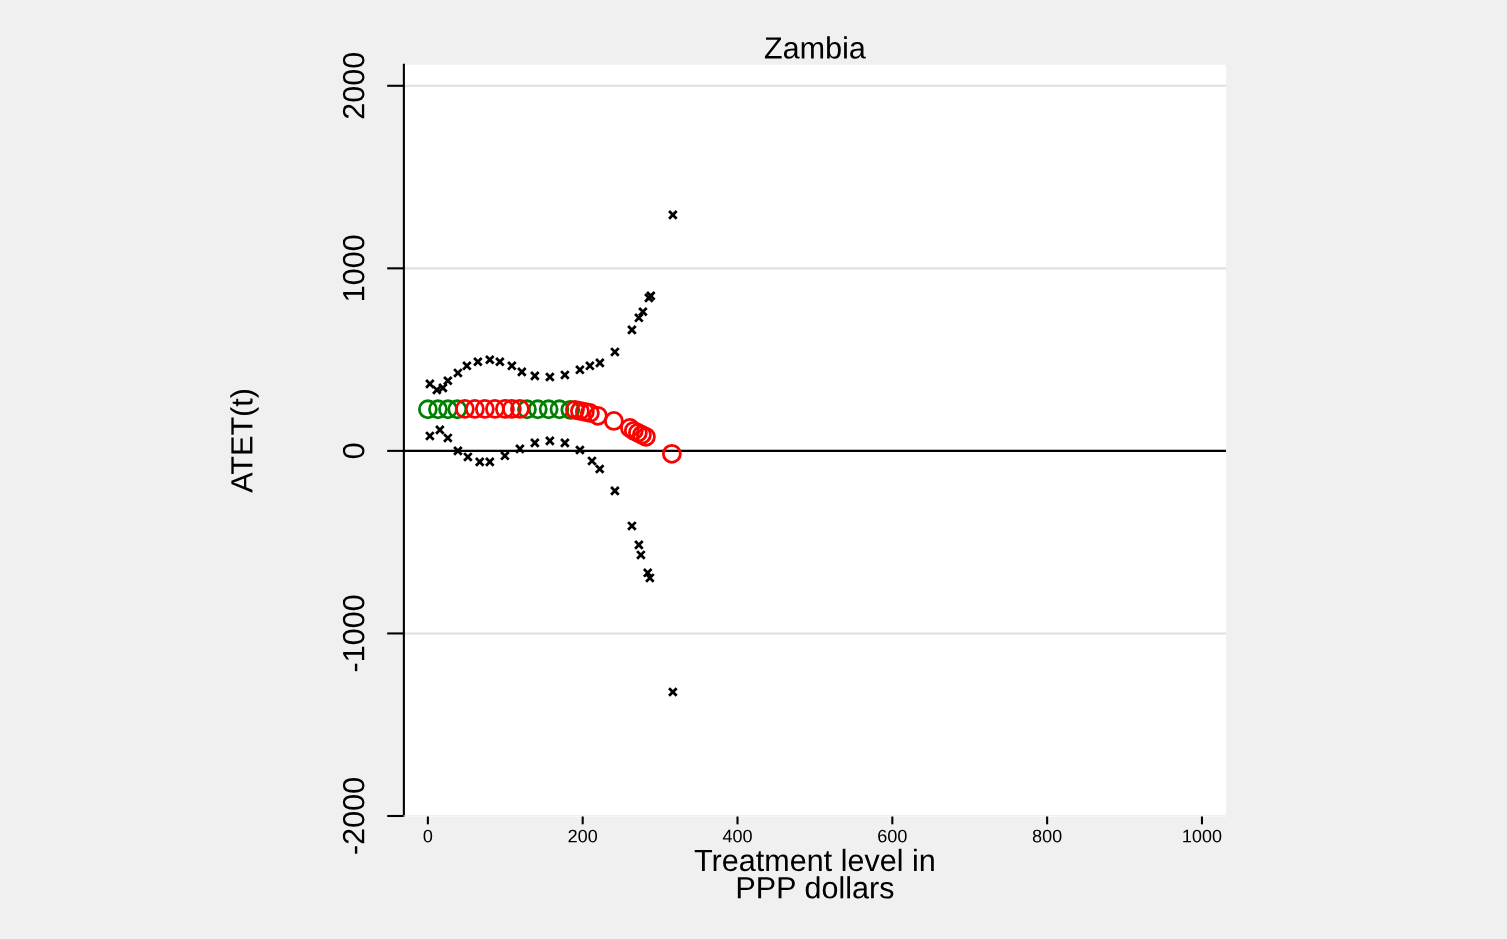 The image size is (1507, 939). What do you see at coordinates (737, 836) in the screenshot?
I see `x-tick-label: 400` at bounding box center [737, 836].